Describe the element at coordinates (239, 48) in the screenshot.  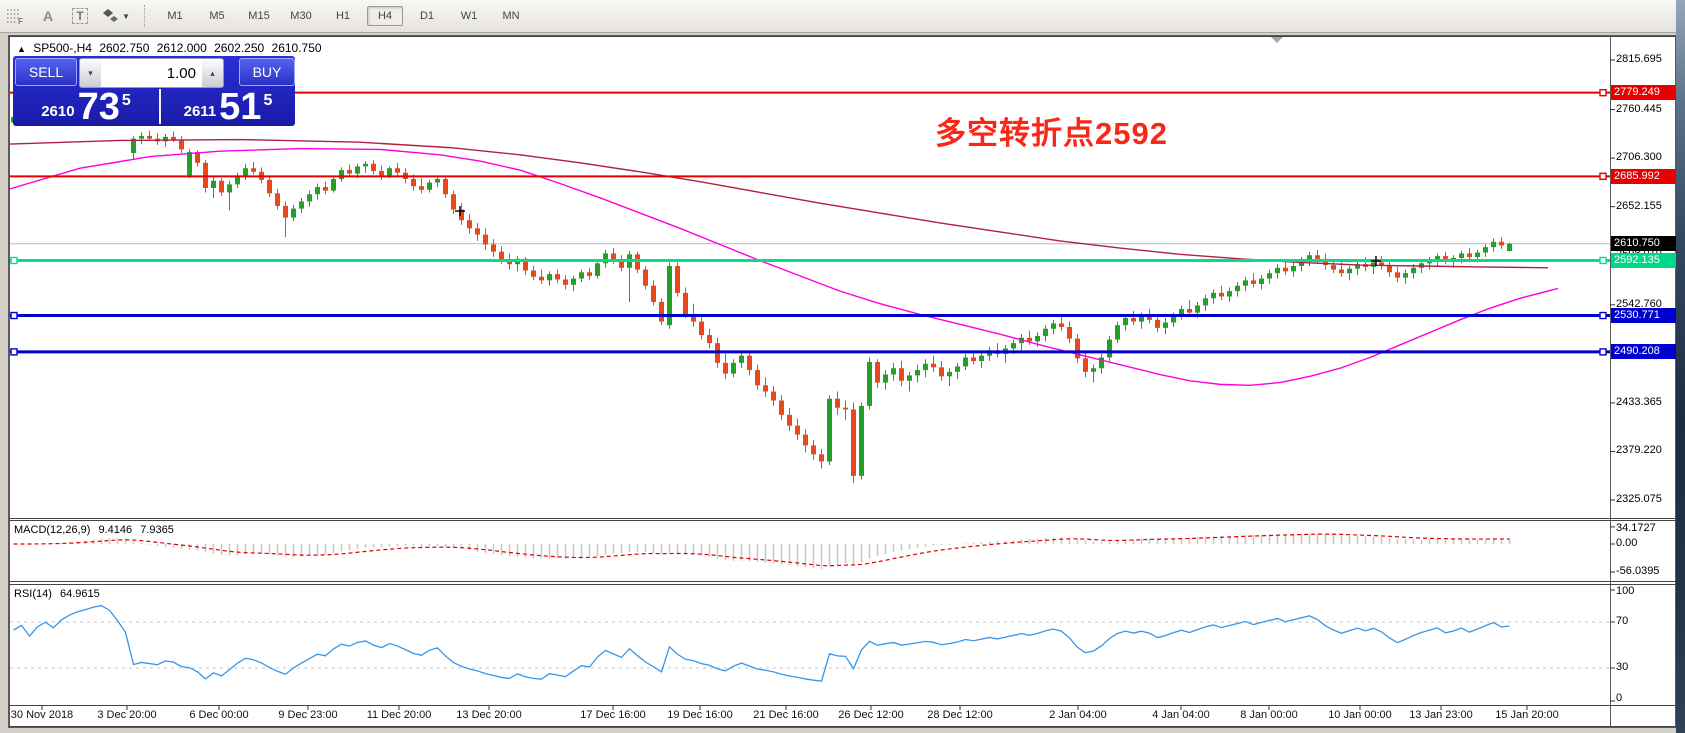
I see `bar-low-value: 2602.250` at that location.